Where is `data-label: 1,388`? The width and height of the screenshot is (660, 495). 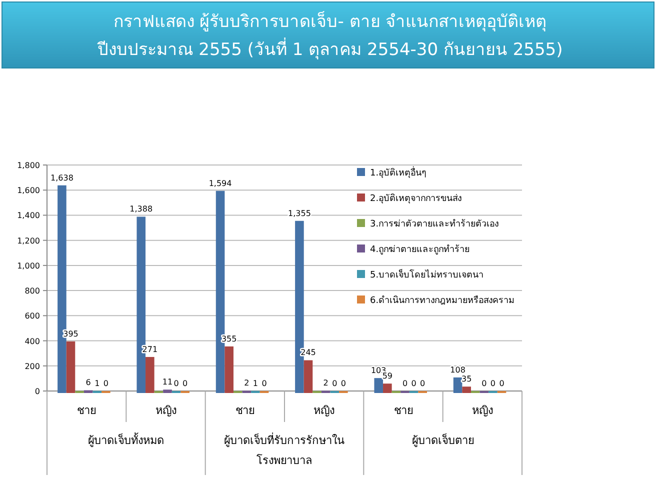
data-label: 1,388 is located at coordinates (141, 209).